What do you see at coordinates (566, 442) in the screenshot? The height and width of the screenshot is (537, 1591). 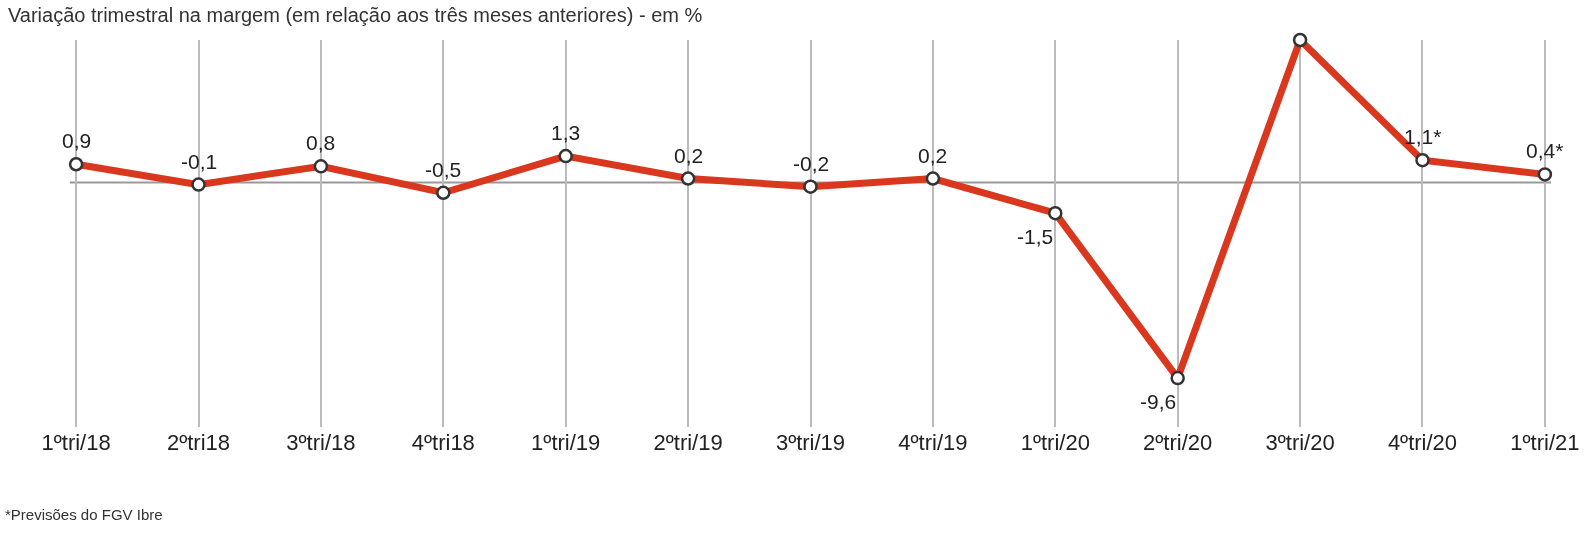 I see `x-tick-label: 1ºtri/19` at bounding box center [566, 442].